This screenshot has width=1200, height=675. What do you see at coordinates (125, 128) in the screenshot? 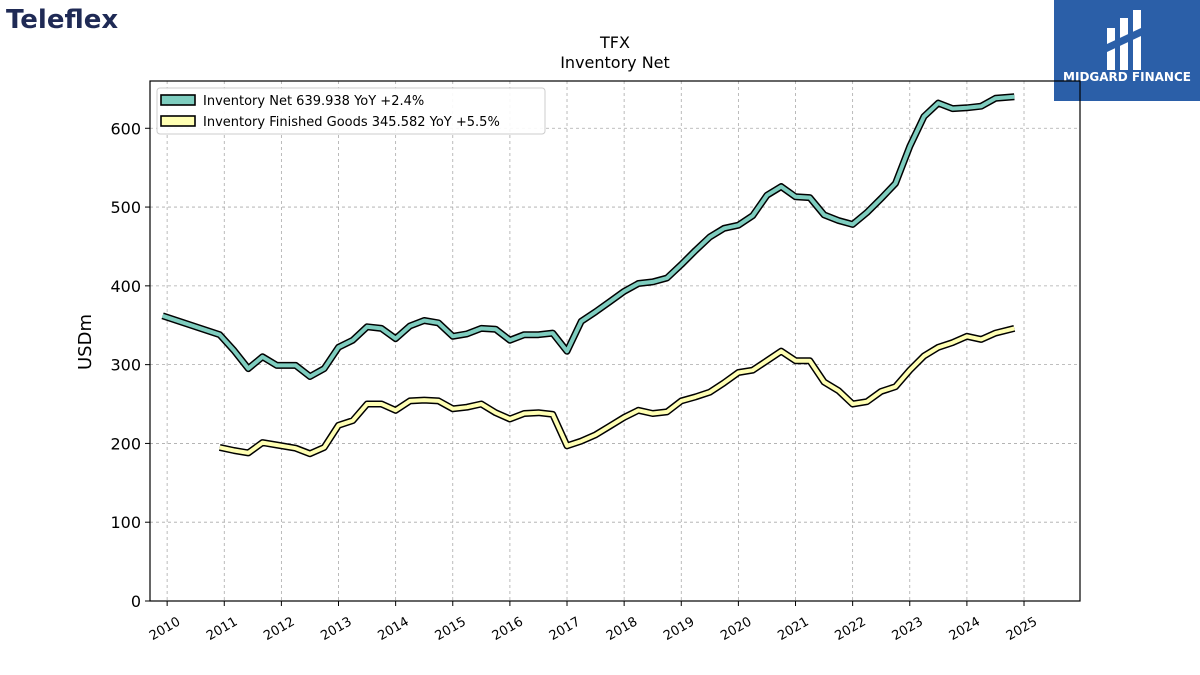
I see `y-tick-label: 600` at bounding box center [125, 128].